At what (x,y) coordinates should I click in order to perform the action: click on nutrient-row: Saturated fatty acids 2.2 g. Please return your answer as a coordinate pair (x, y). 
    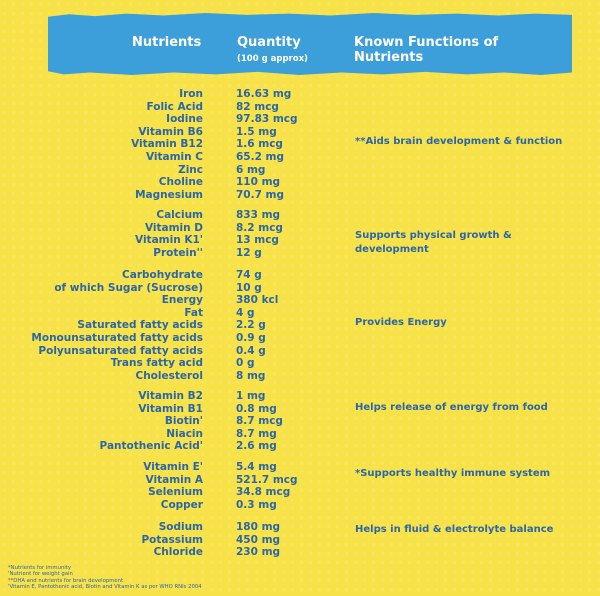
    Looking at the image, I should click on (300, 325).